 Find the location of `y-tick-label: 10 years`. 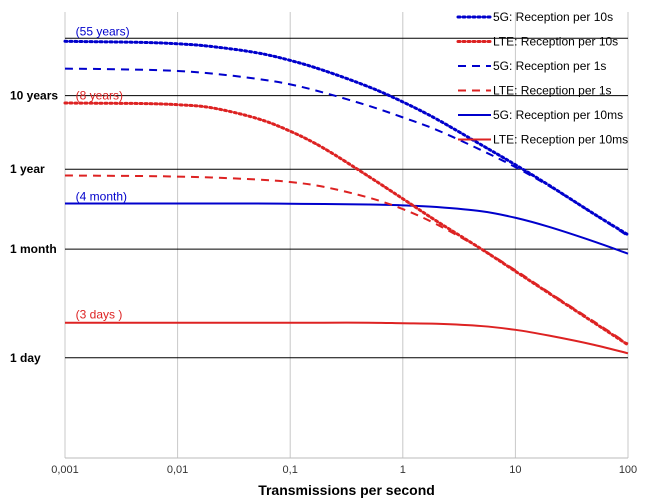

y-tick-label: 10 years is located at coordinates (34, 96).